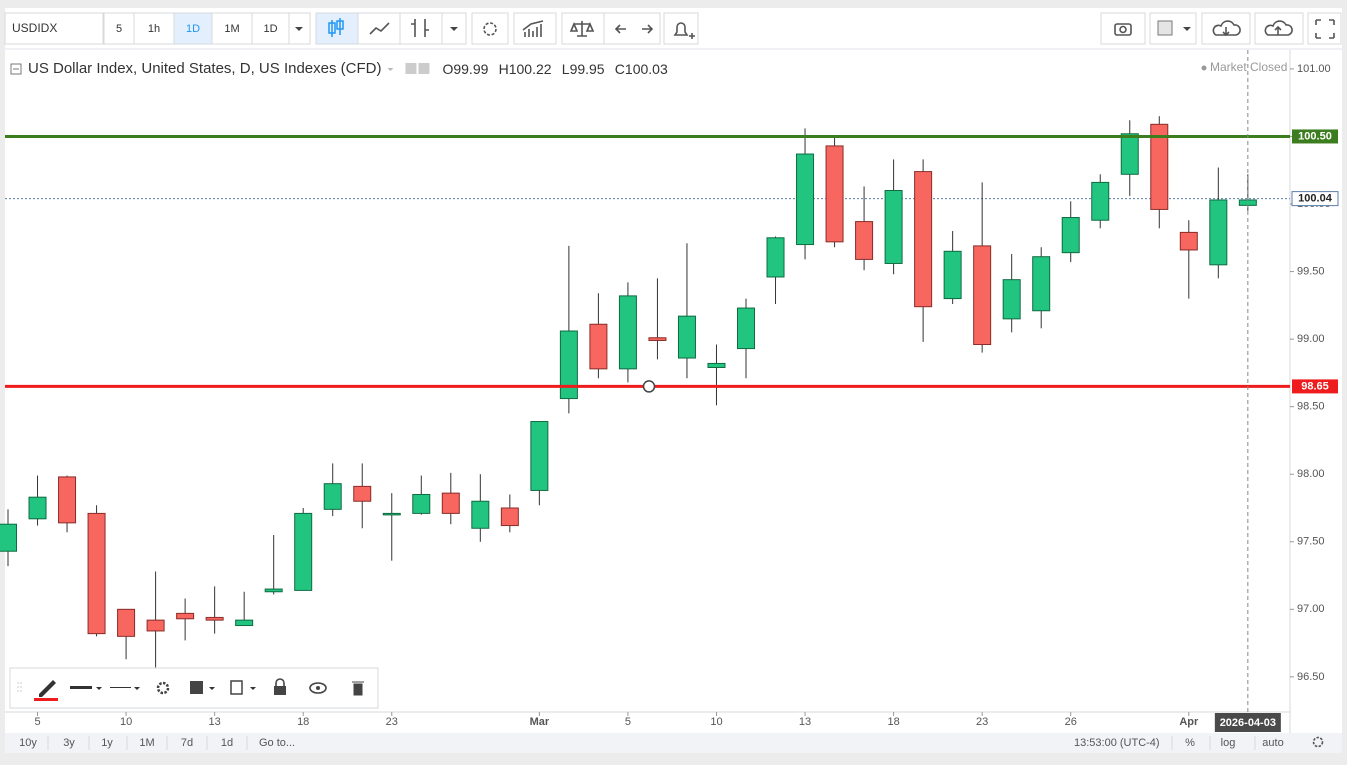  What do you see at coordinates (215, 722) in the screenshot?
I see `x-tick-label: 13` at bounding box center [215, 722].